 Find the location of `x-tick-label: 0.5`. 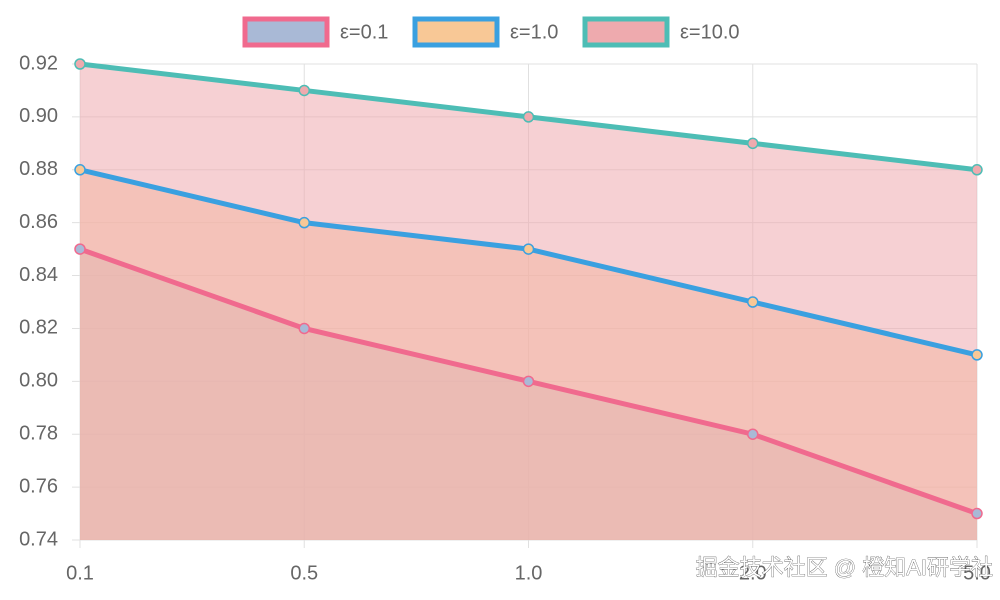

x-tick-label: 0.5 is located at coordinates (304, 573).